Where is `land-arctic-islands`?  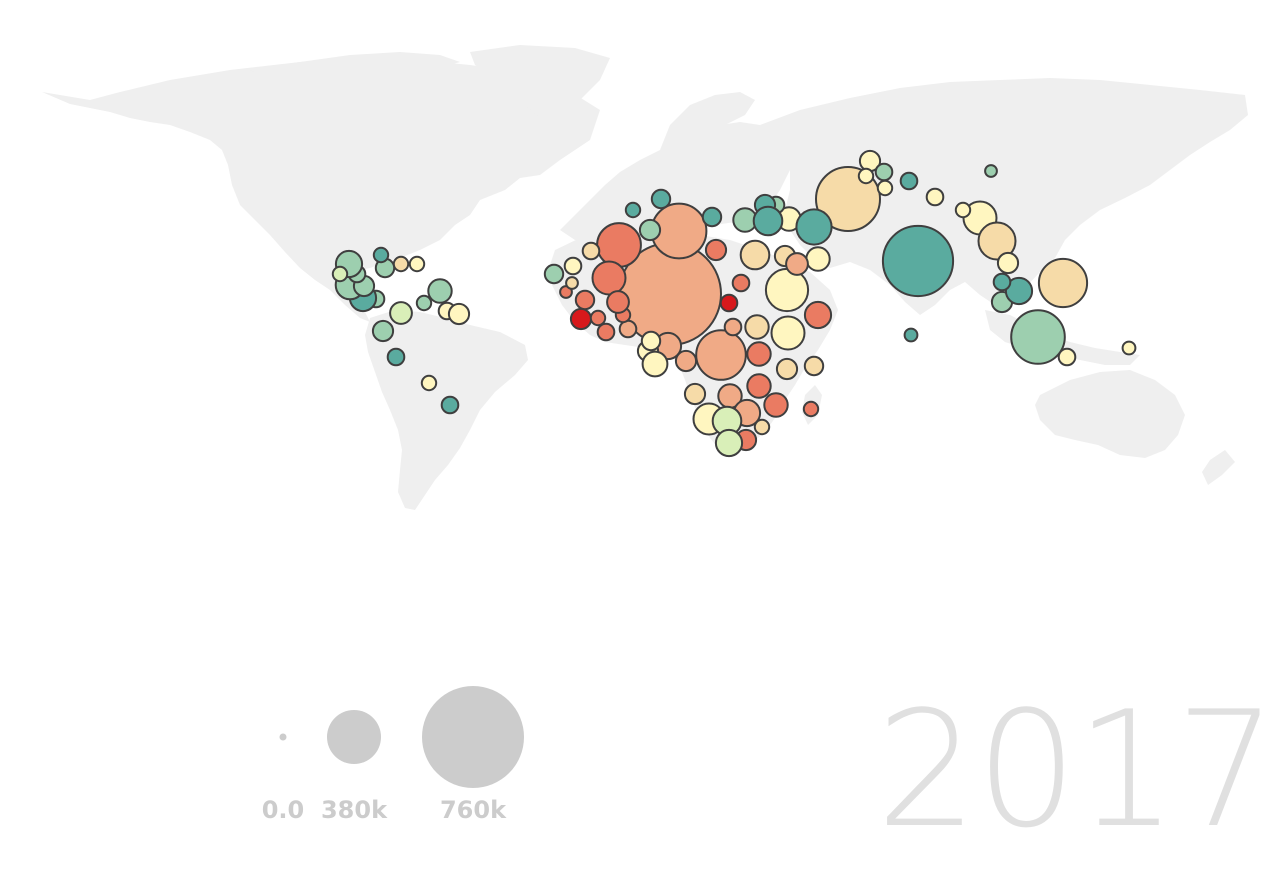
land-arctic-islands is located at coordinates (355, 66).